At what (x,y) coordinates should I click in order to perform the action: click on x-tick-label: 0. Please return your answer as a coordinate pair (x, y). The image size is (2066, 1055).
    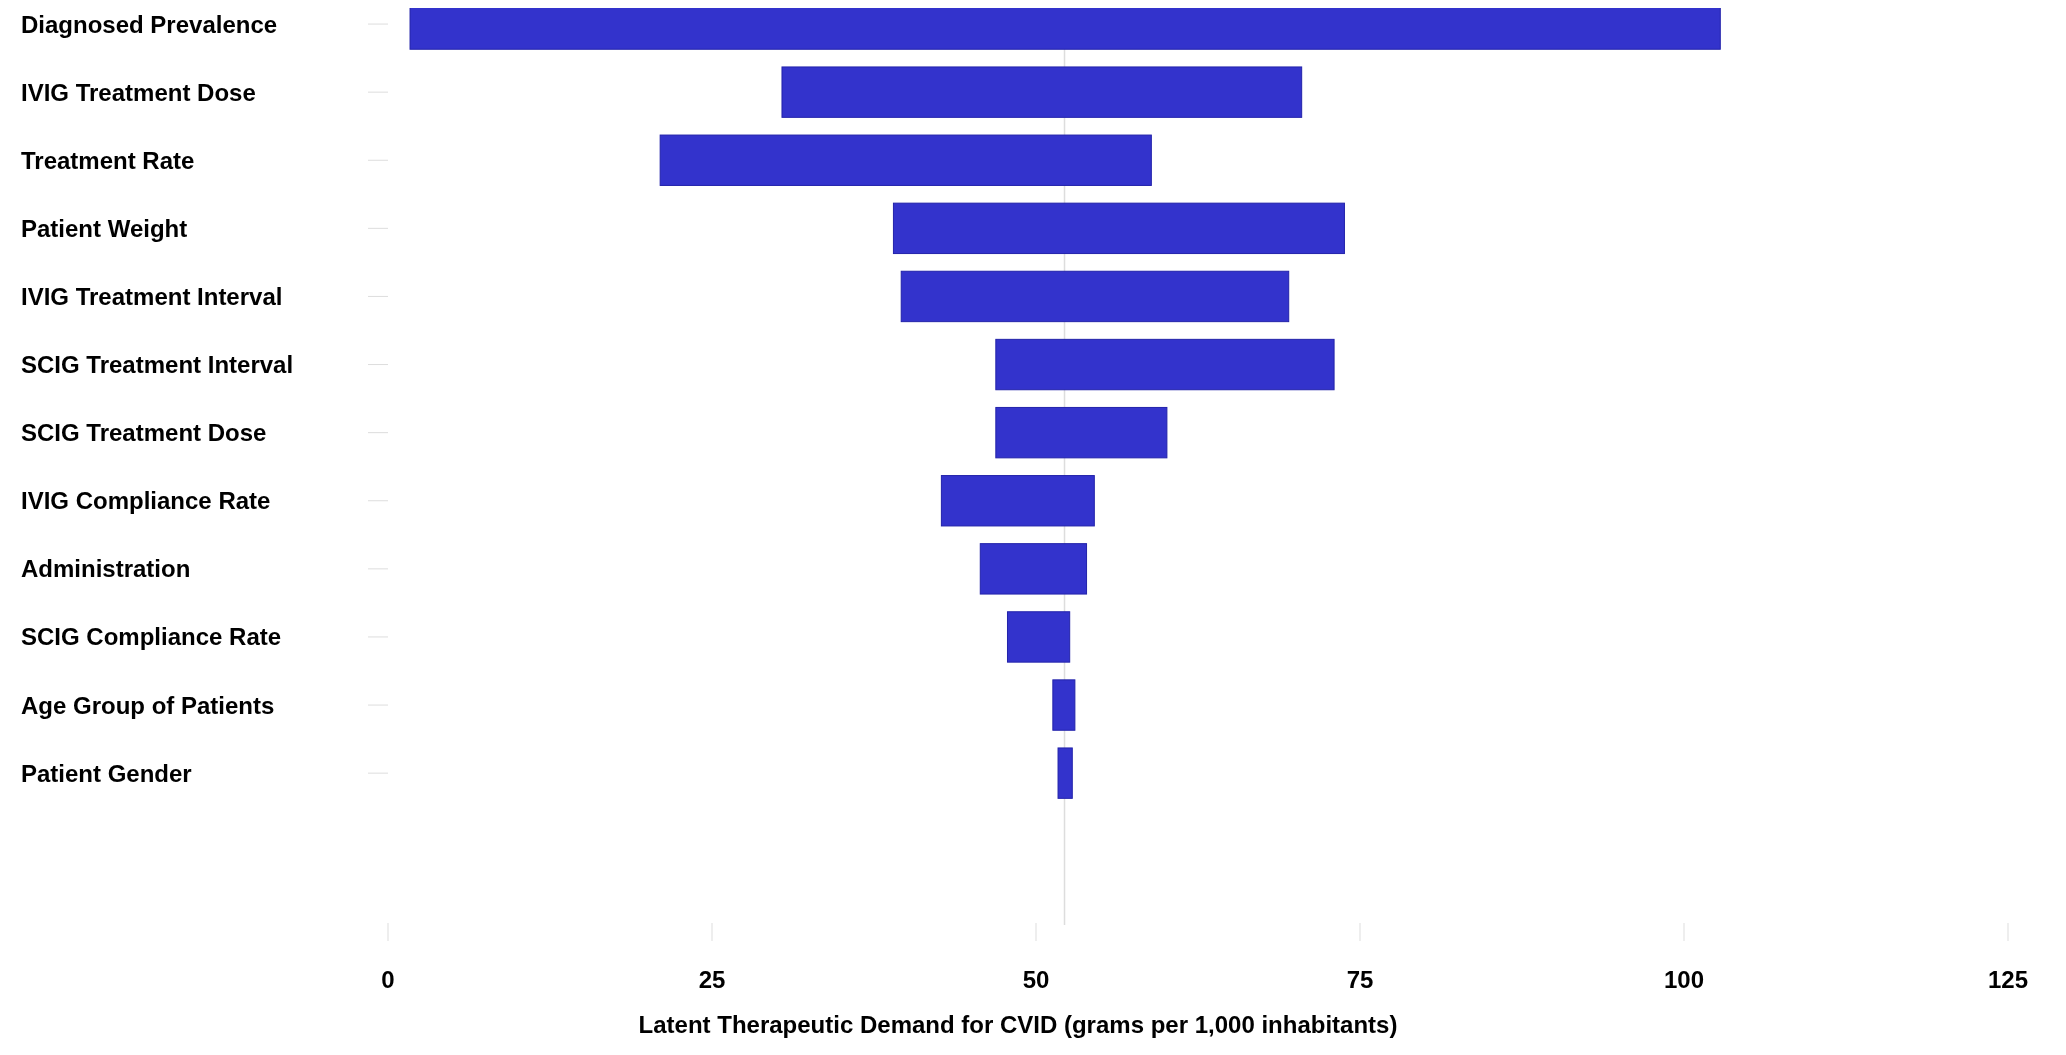
    Looking at the image, I should click on (388, 979).